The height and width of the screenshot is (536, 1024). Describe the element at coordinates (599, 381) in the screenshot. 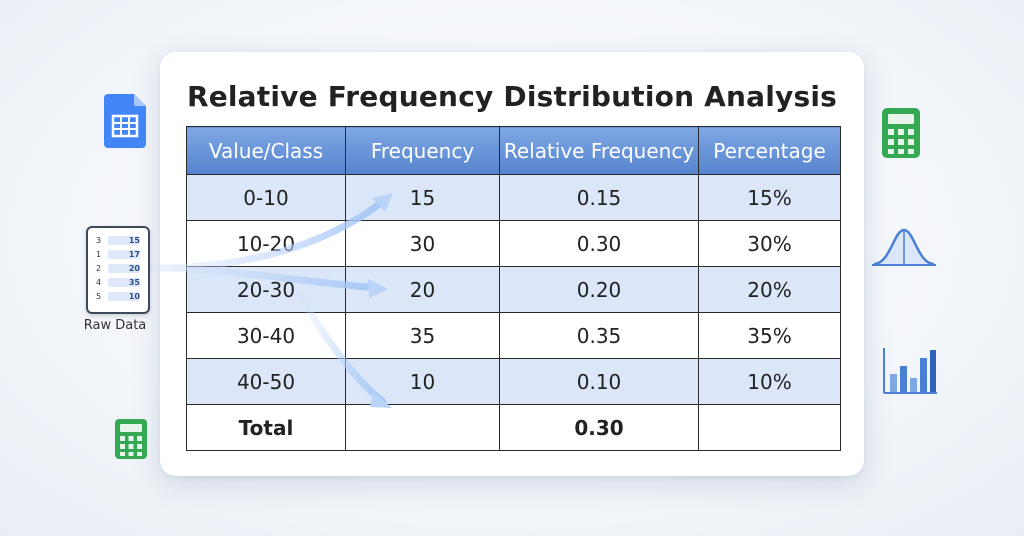

I see `cell-relative: 0.10` at that location.